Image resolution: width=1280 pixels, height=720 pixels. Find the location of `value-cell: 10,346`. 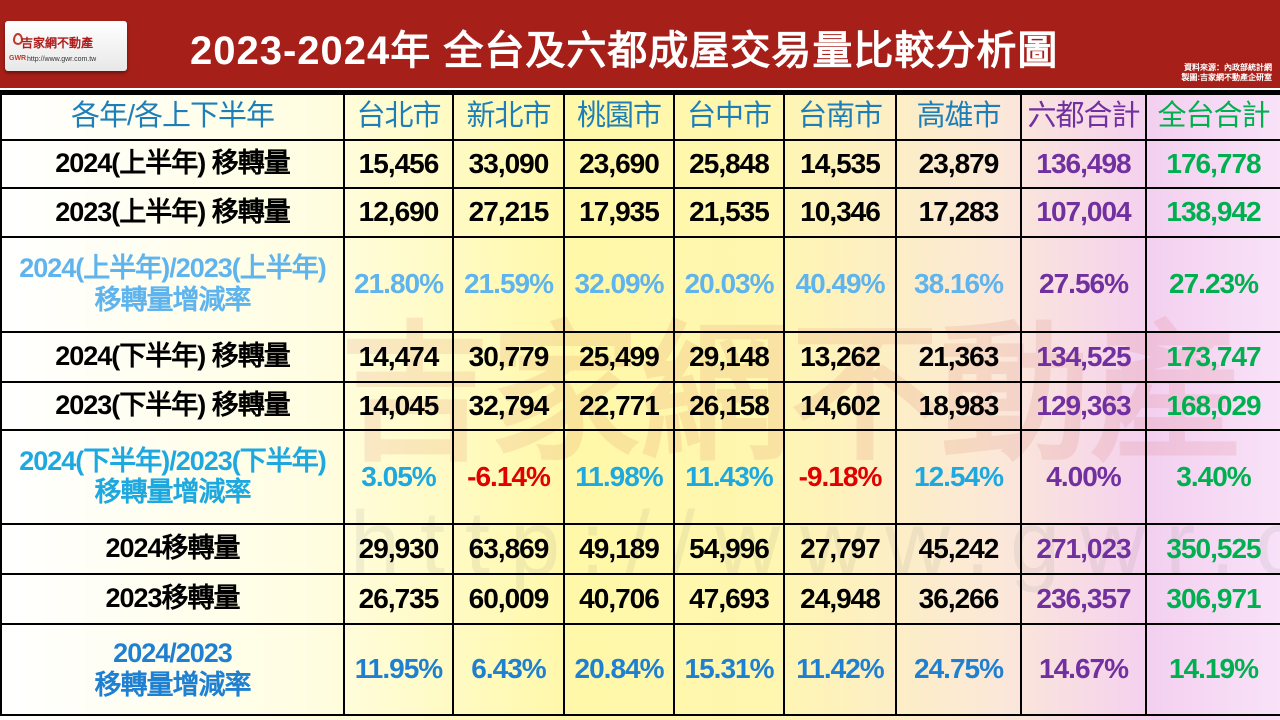

value-cell: 10,346 is located at coordinates (840, 212).